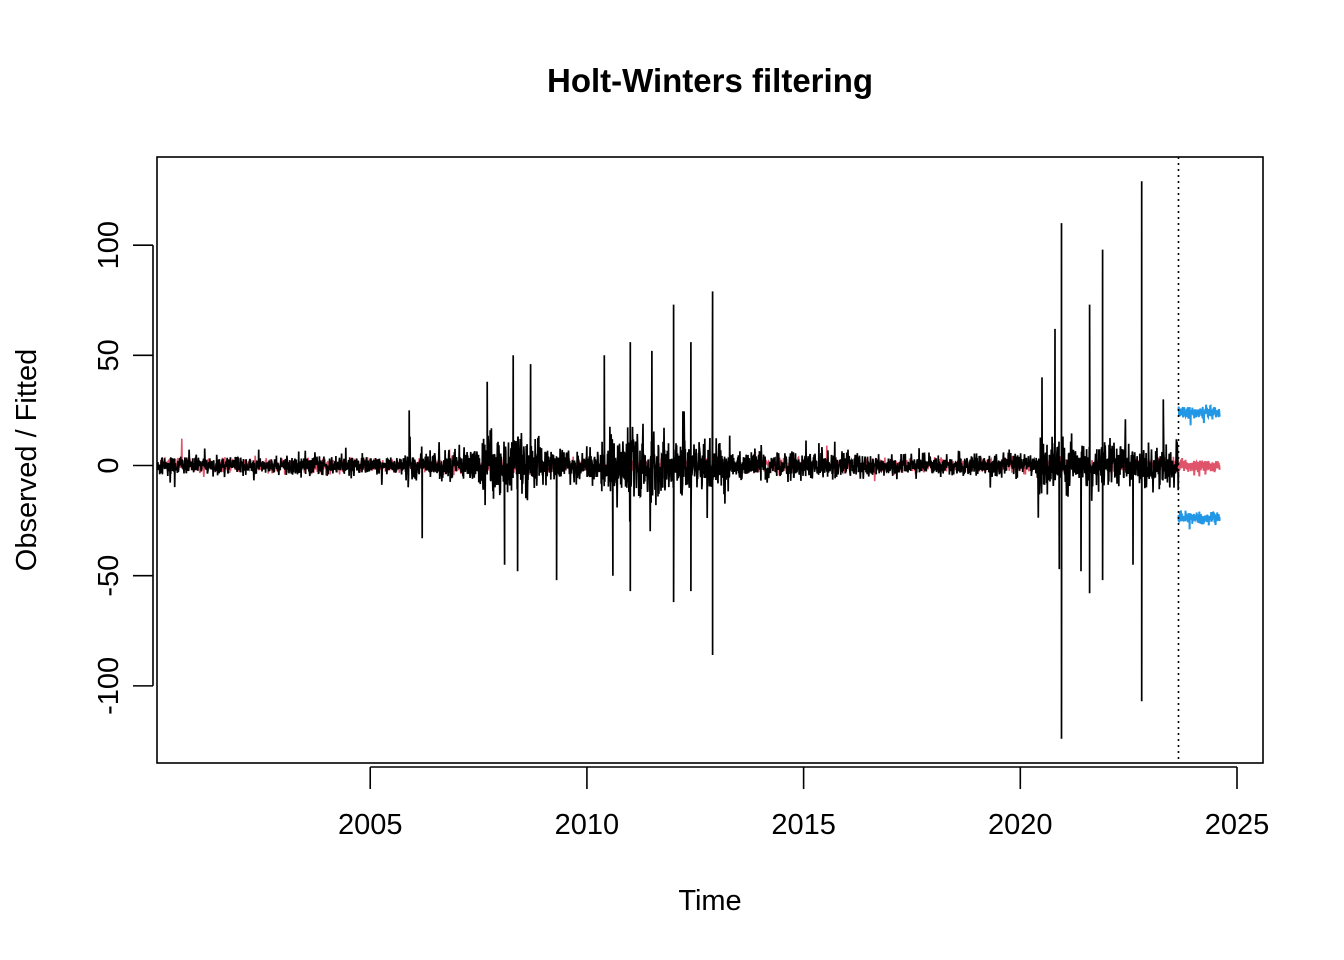 This screenshot has height=960, width=1344. Describe the element at coordinates (109, 576) in the screenshot. I see `y-tick-label: -50` at that location.